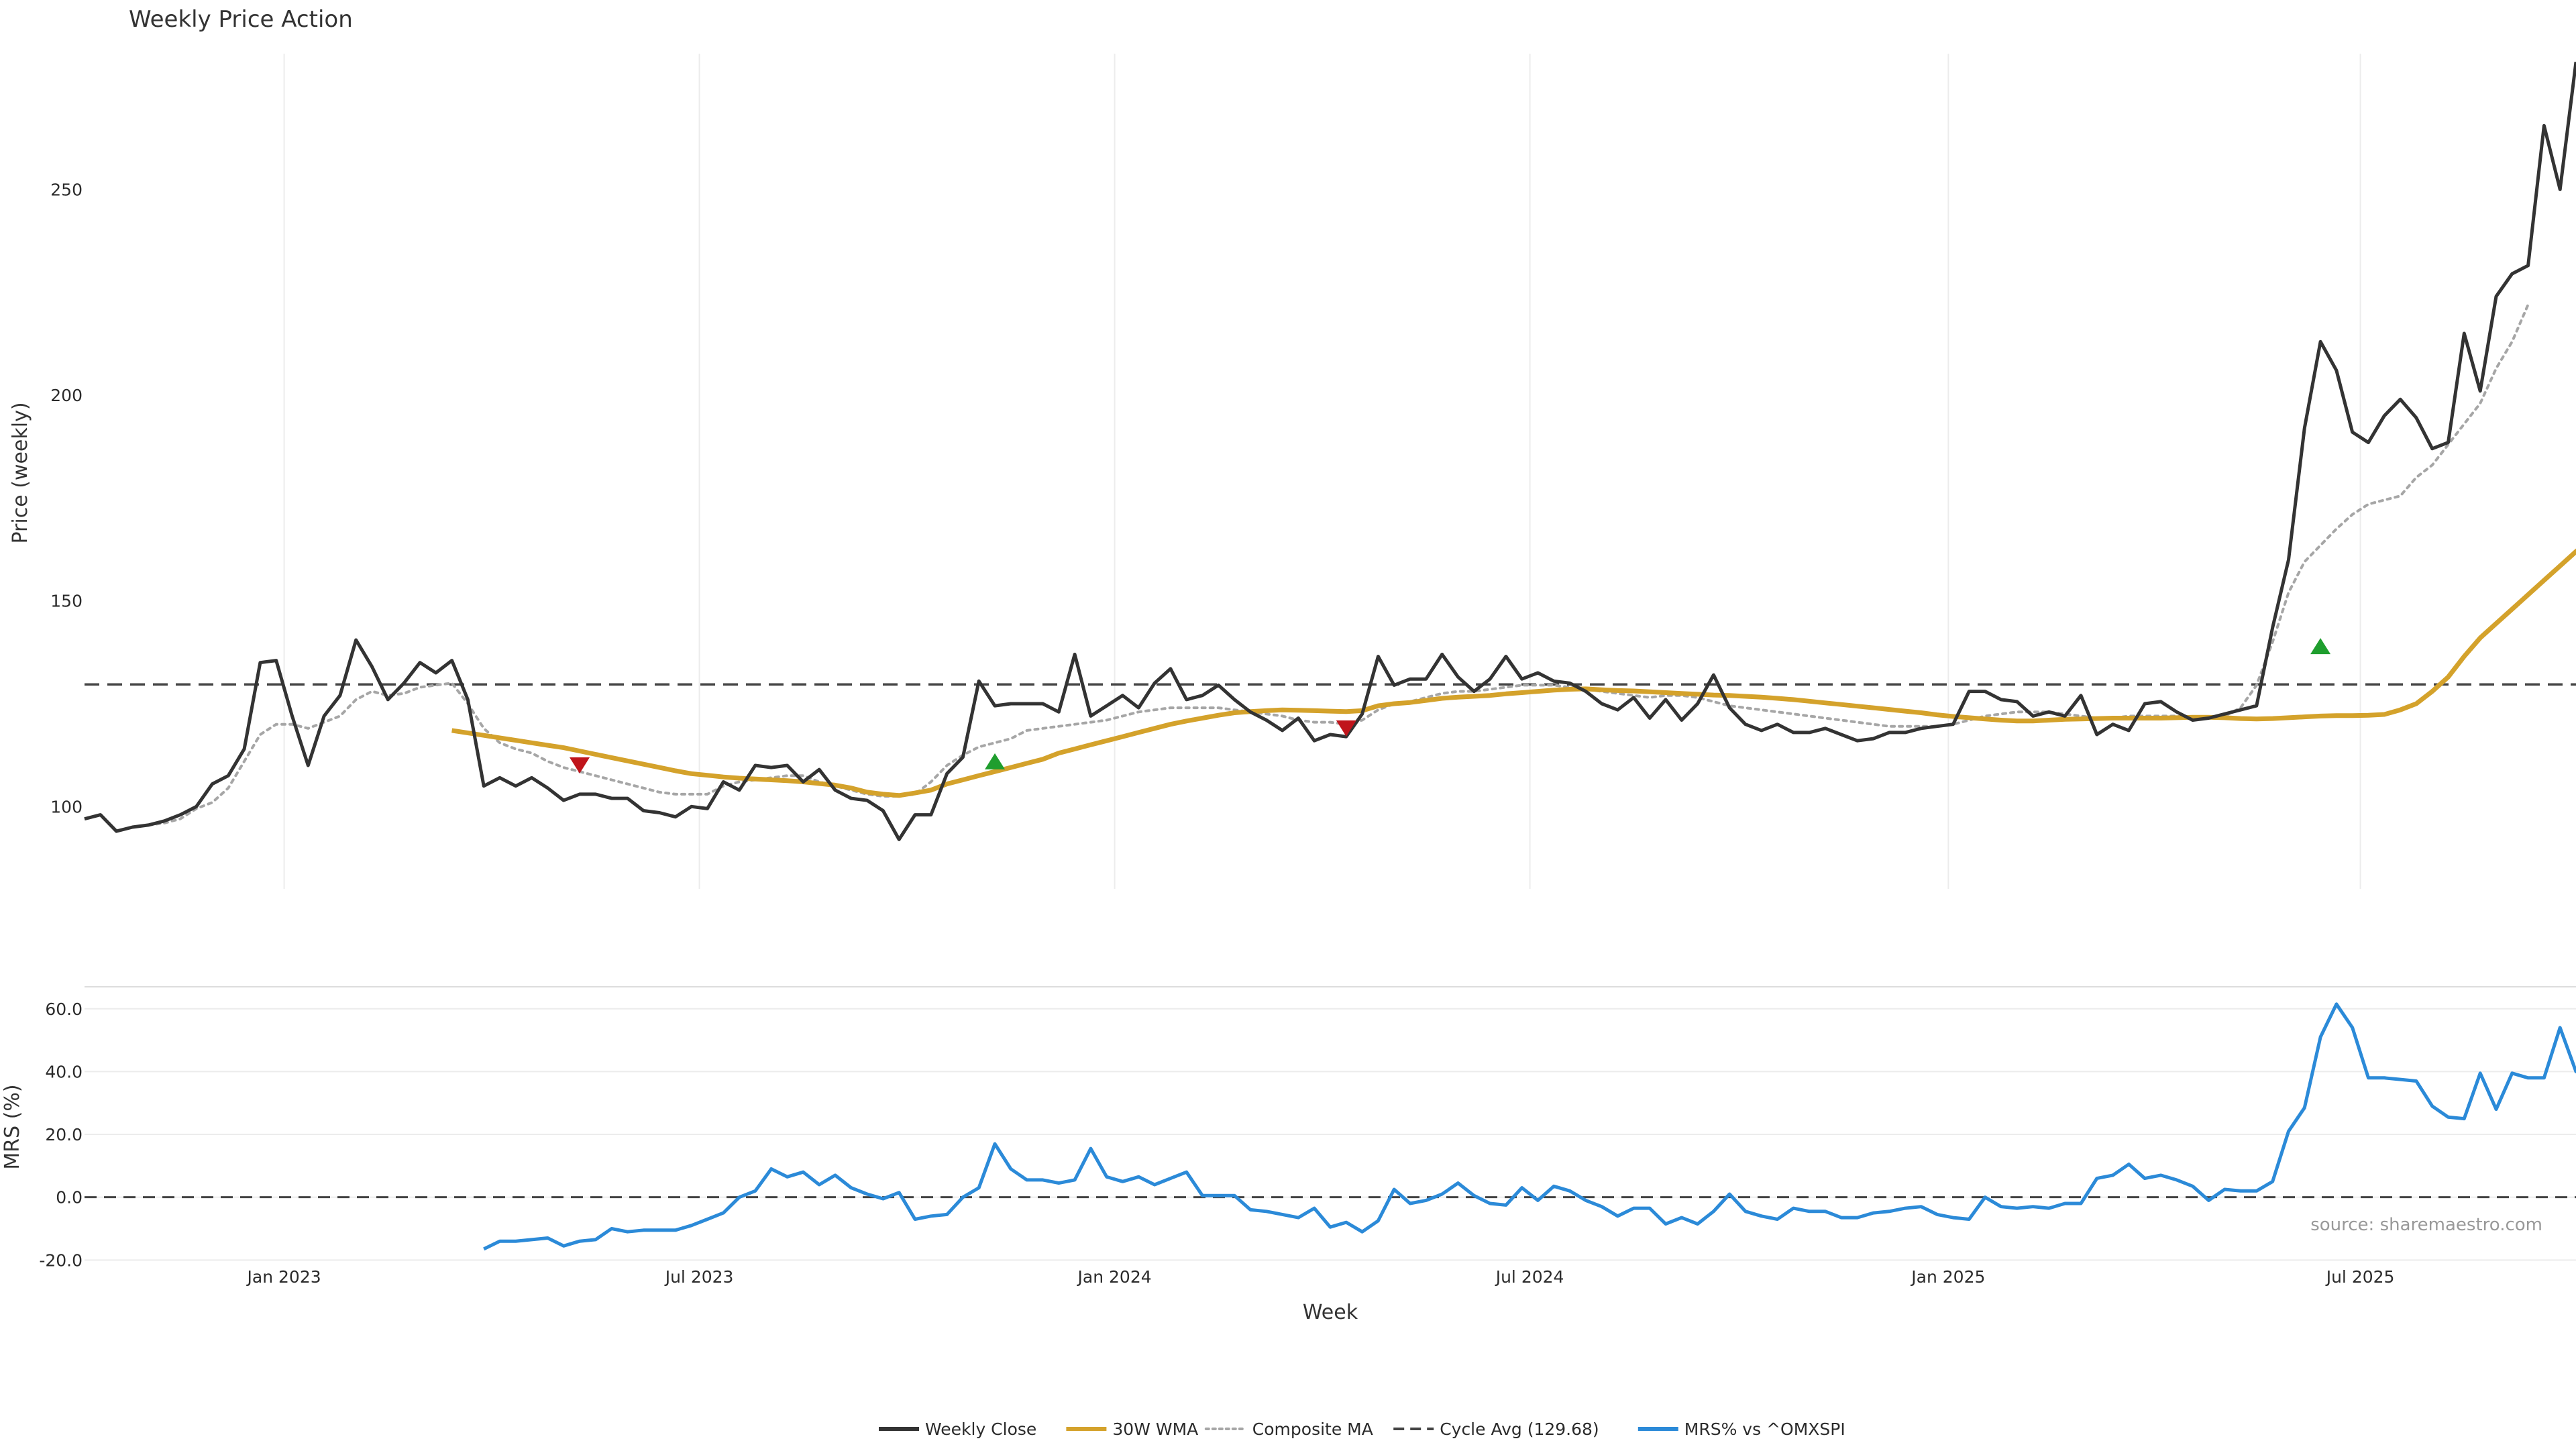 The height and width of the screenshot is (1449, 2576). Describe the element at coordinates (66, 806) in the screenshot. I see `price-y-tick-label: 100` at that location.